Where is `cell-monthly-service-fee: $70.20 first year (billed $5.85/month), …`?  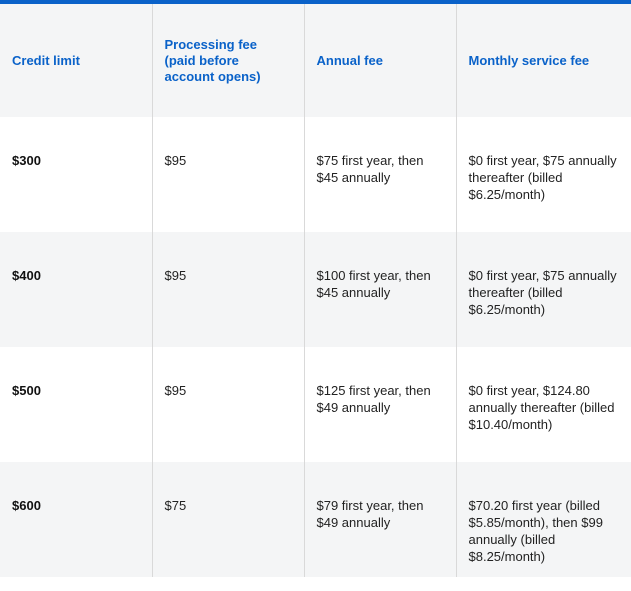
cell-monthly-service-fee: $70.20 first year (billed $5.85/month), … is located at coordinates (543, 519).